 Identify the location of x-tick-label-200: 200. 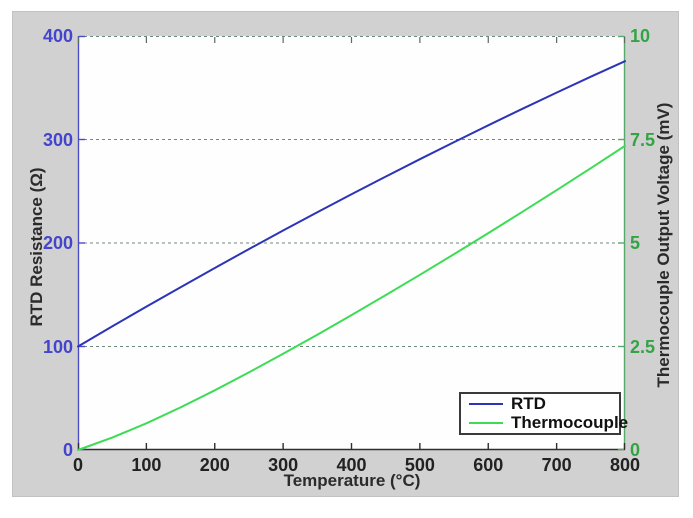
(214, 465).